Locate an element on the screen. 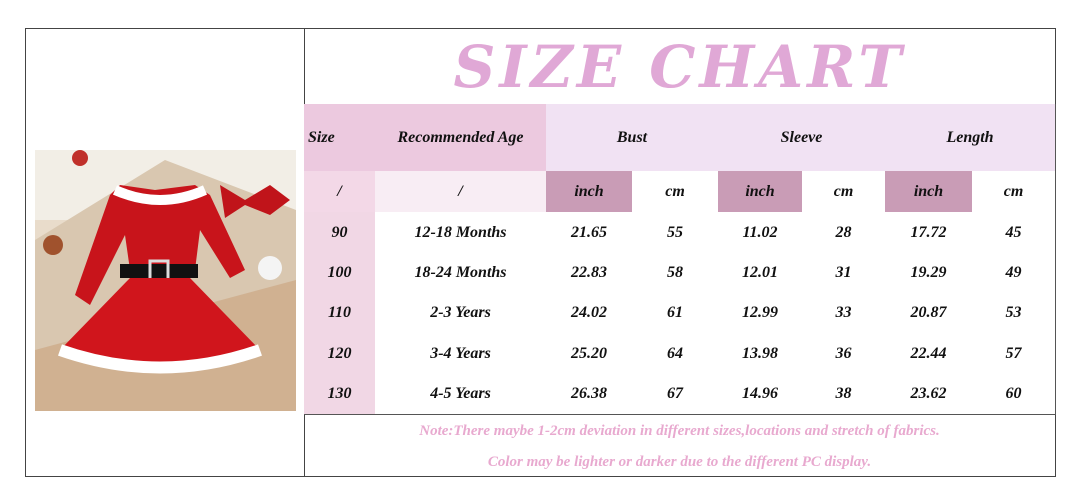  table-cell: 100 is located at coordinates (340, 273).